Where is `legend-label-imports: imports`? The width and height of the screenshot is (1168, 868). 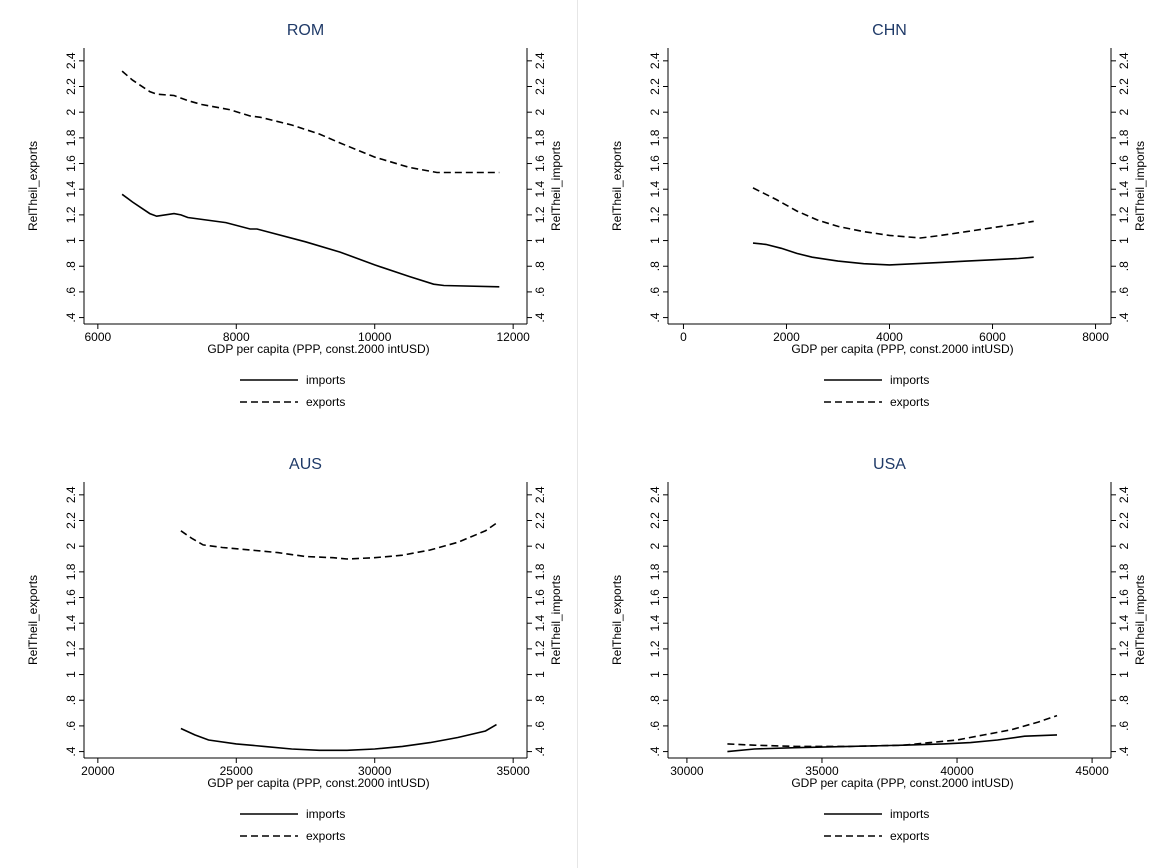
legend-label-imports: imports is located at coordinates (325, 814).